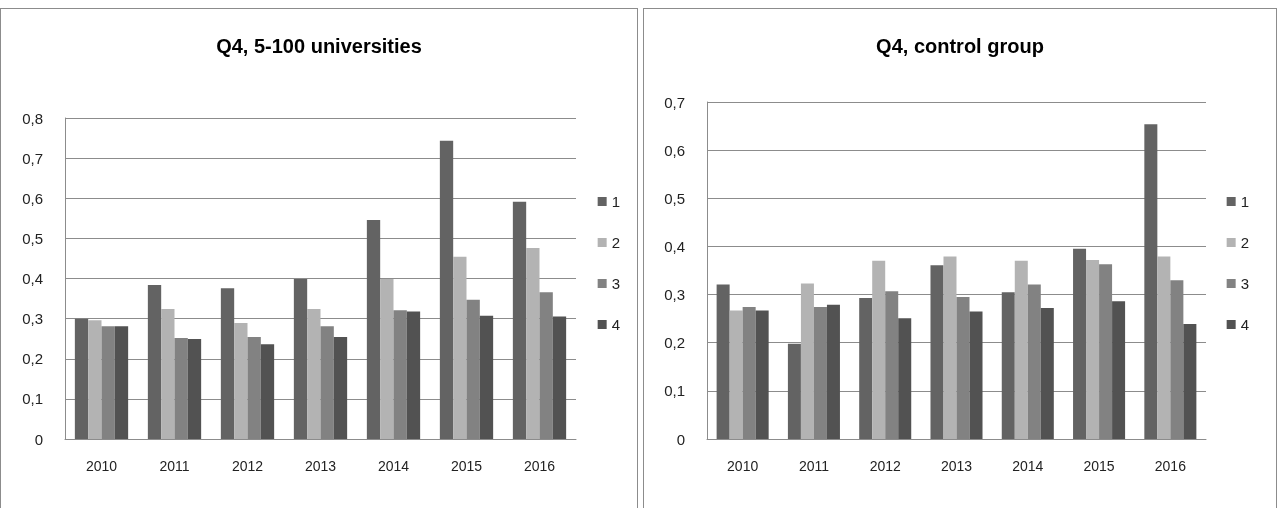 This screenshot has width=1277, height=508. I want to click on y-tick-label: 0,8, so click(32, 118).